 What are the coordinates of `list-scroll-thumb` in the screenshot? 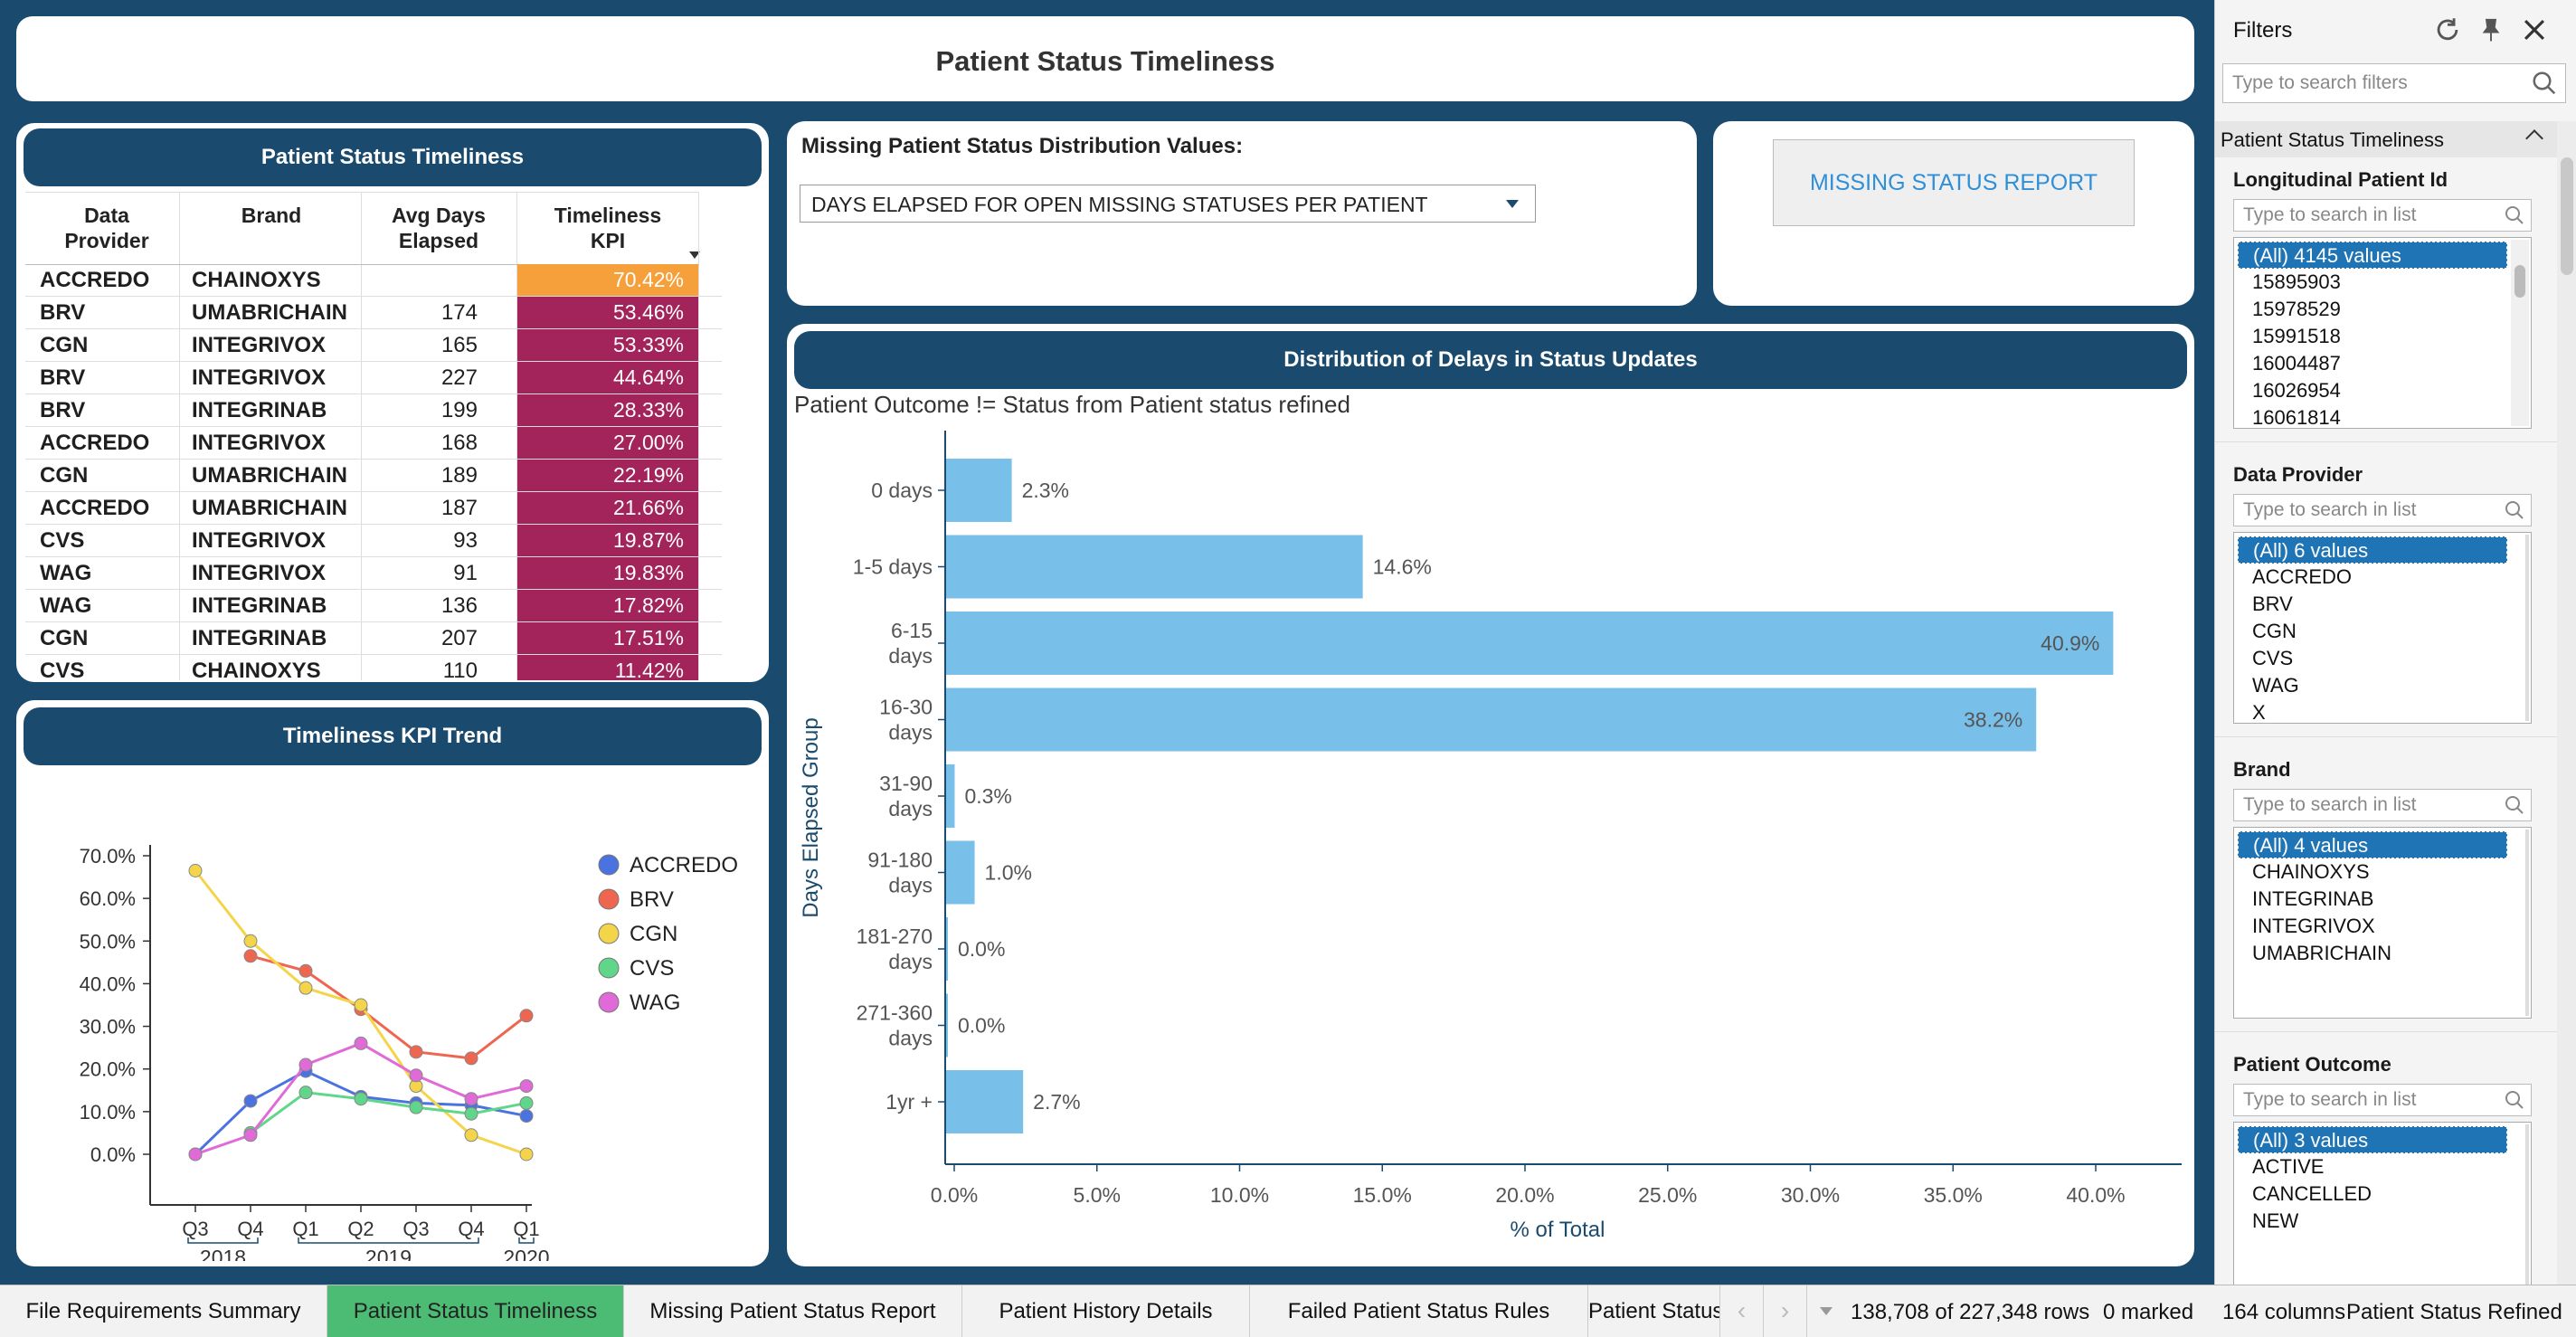 It's located at (2519, 281).